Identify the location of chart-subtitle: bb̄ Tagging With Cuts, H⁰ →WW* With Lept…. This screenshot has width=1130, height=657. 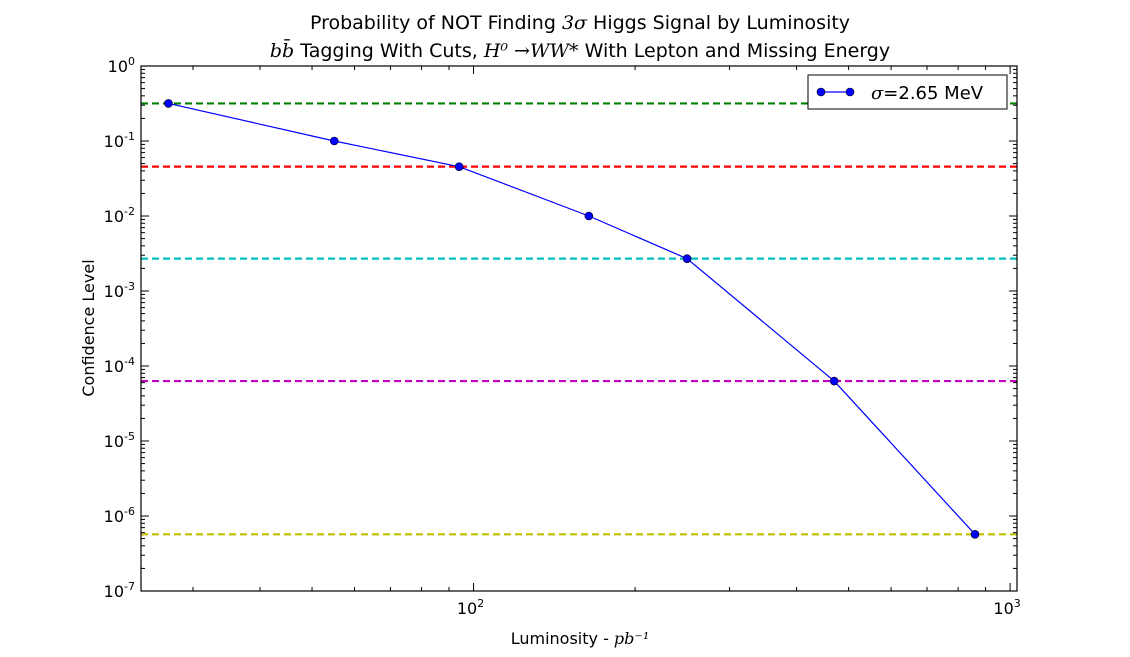
(580, 50).